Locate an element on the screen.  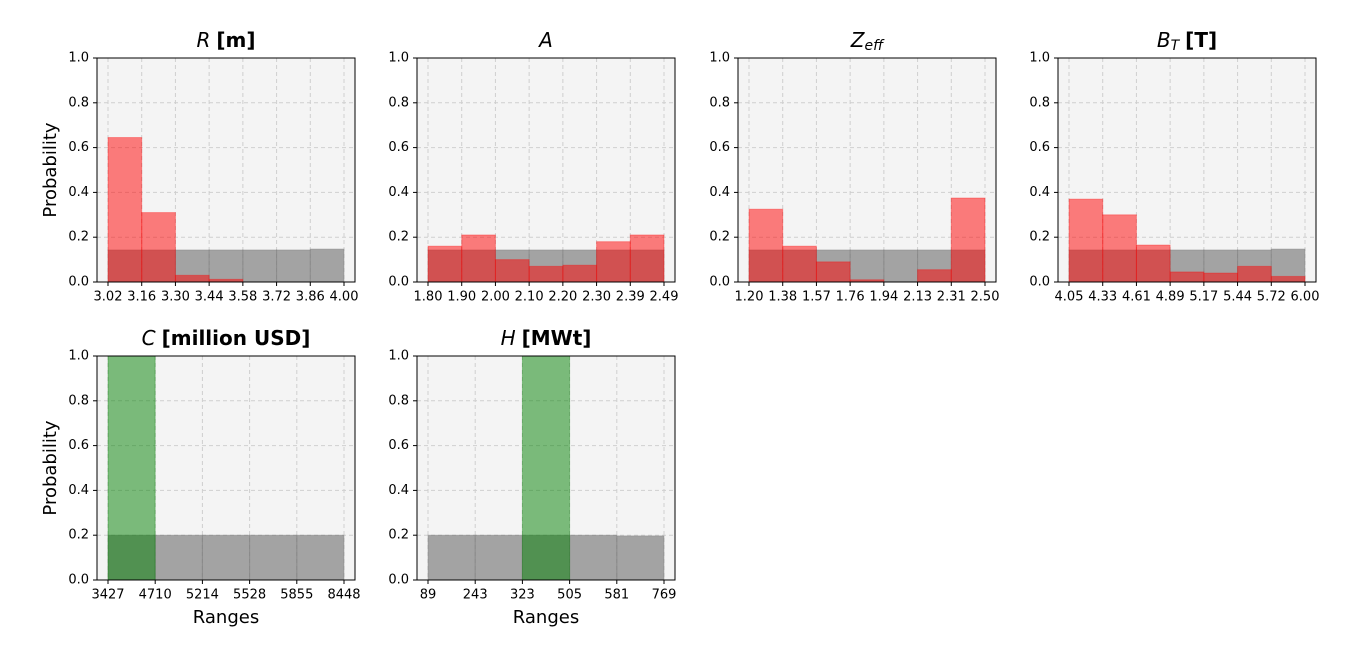
x-tick-label: 1.80 is located at coordinates (428, 297).